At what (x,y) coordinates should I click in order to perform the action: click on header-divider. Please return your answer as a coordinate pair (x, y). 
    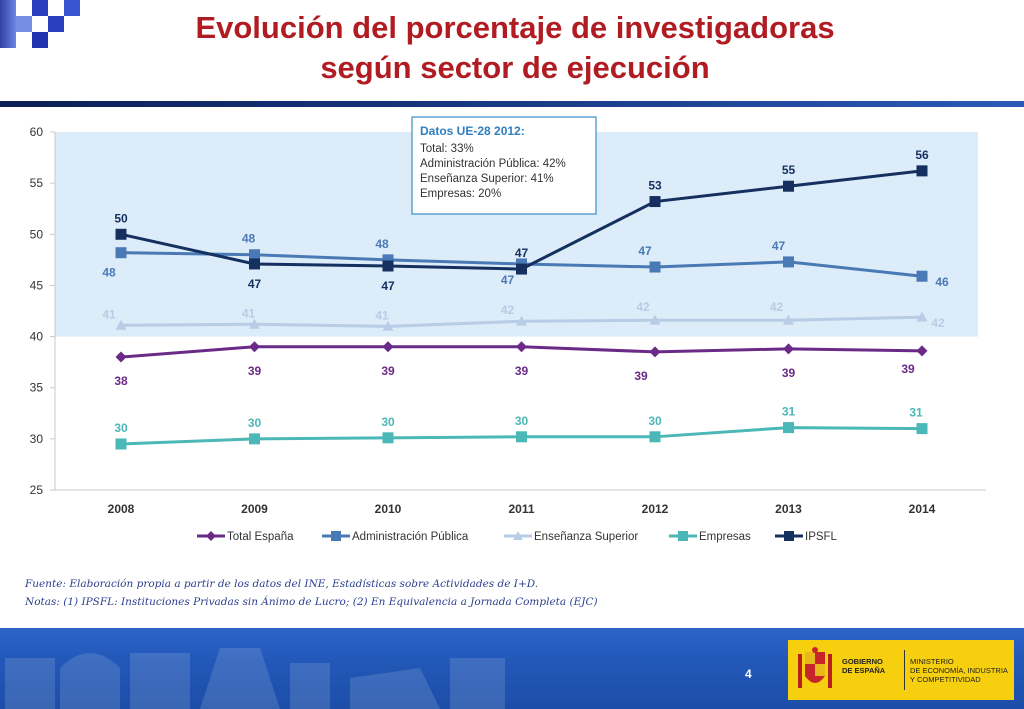
    Looking at the image, I should click on (512, 104).